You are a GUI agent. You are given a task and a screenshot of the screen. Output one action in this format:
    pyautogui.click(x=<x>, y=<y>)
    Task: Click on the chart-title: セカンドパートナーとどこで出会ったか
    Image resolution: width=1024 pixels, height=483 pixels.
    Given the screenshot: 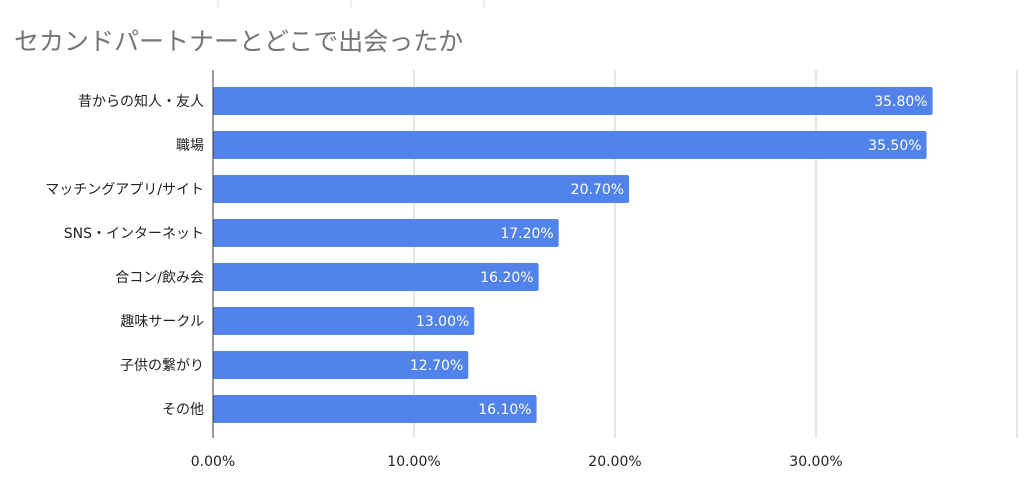 What is the action you would take?
    pyautogui.click(x=238, y=41)
    